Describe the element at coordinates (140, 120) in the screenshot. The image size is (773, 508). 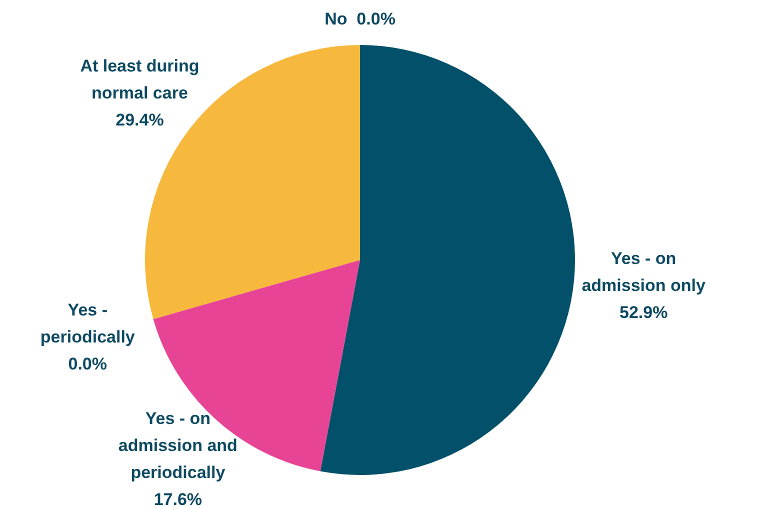
I see `data-label: 29.4%` at that location.